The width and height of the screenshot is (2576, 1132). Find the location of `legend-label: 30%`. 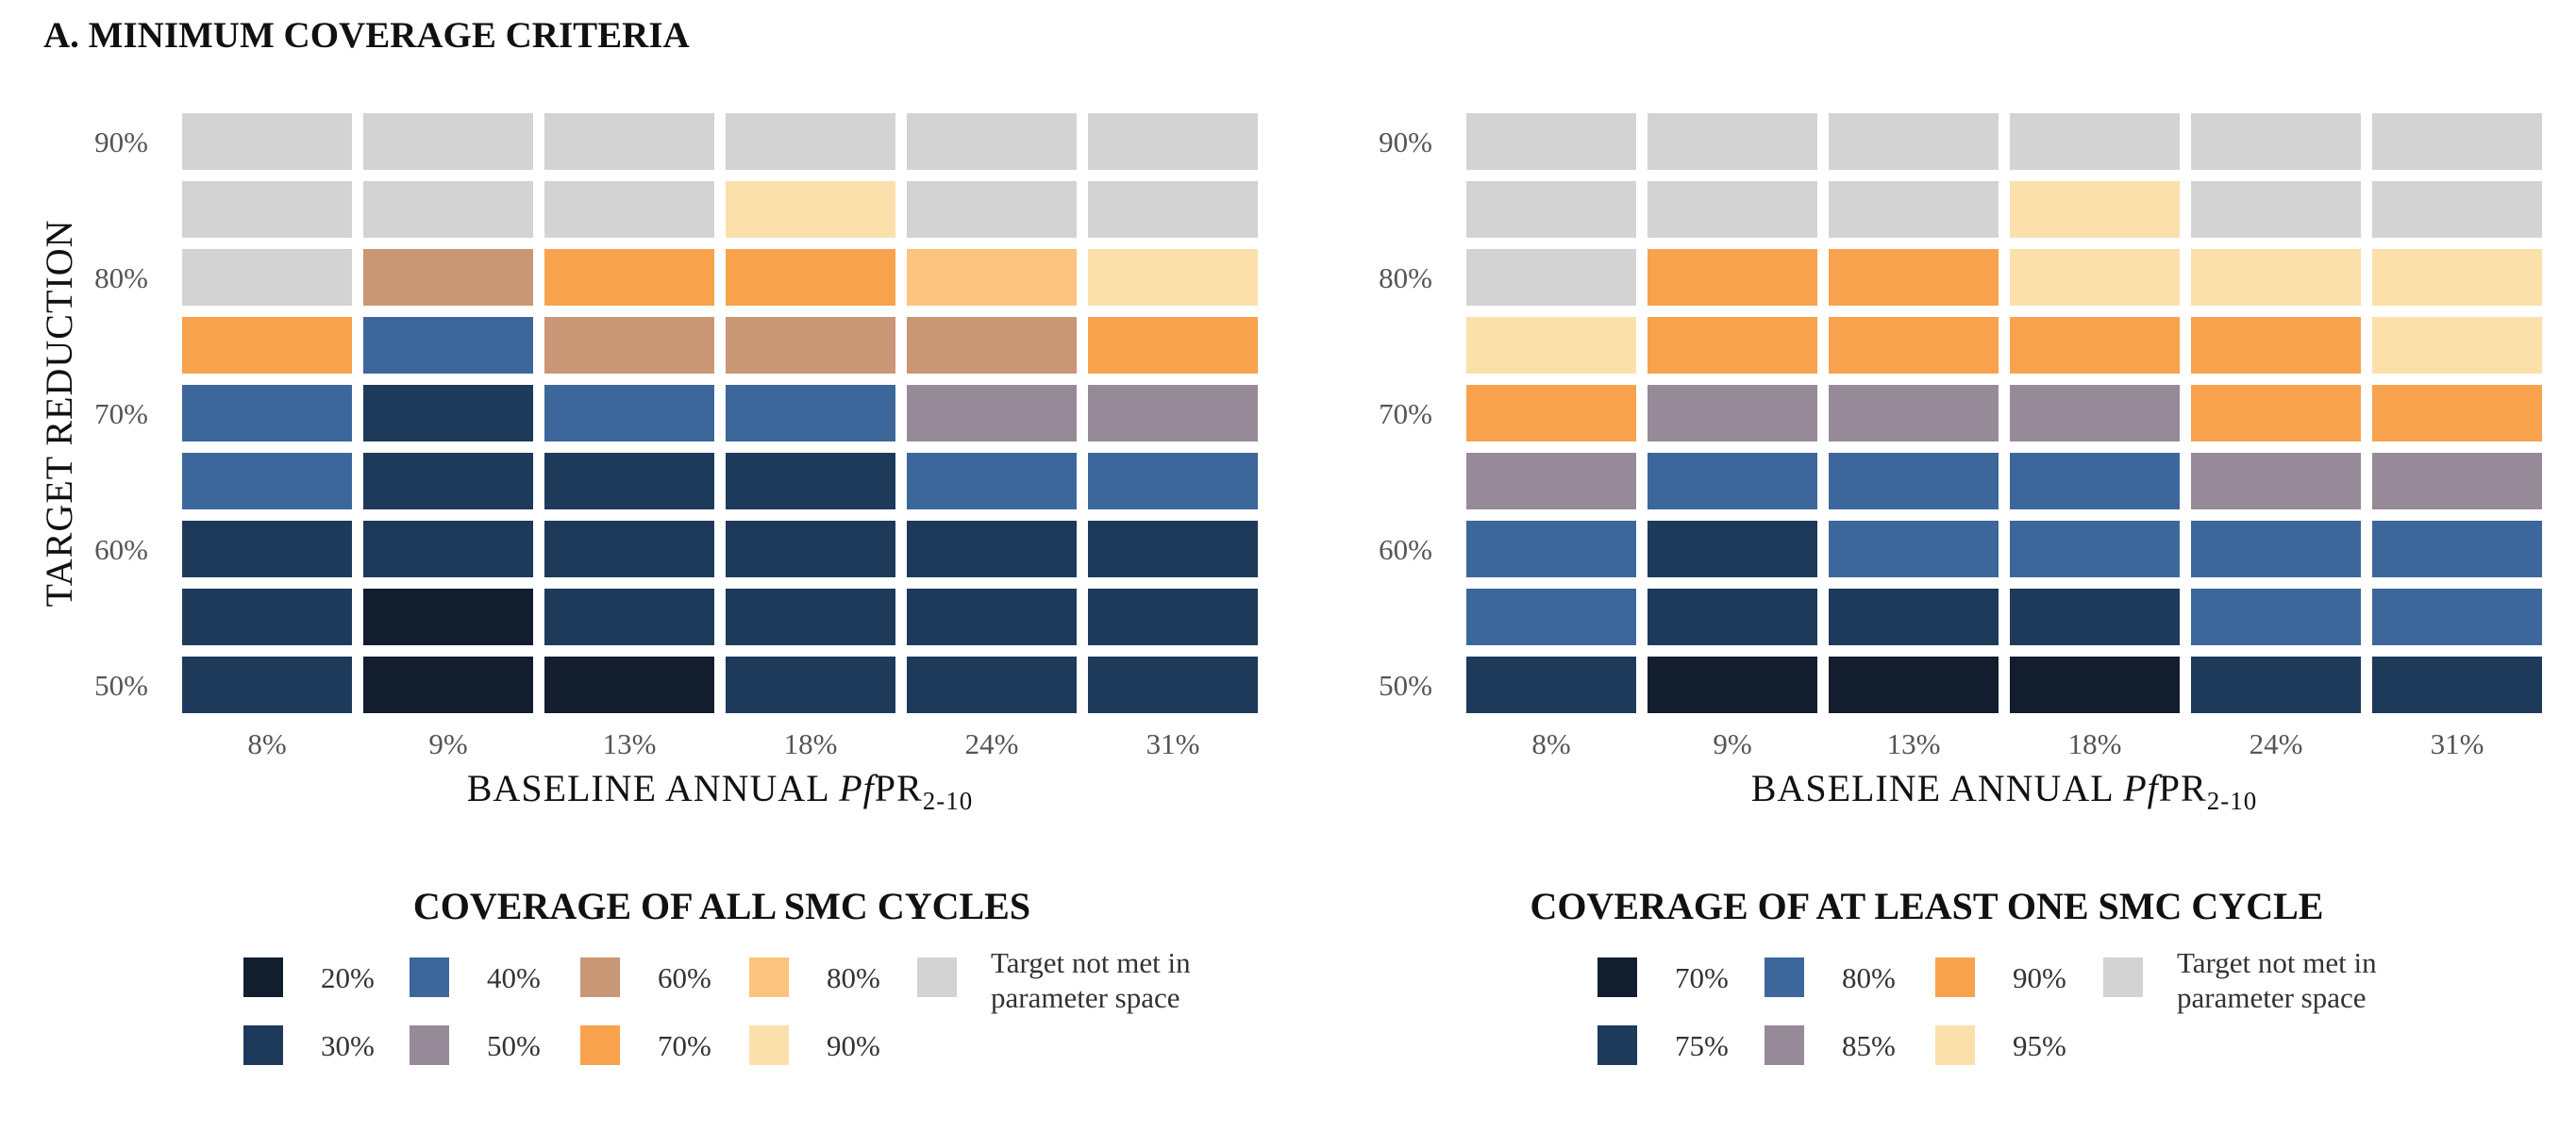

legend-label: 30% is located at coordinates (348, 1045).